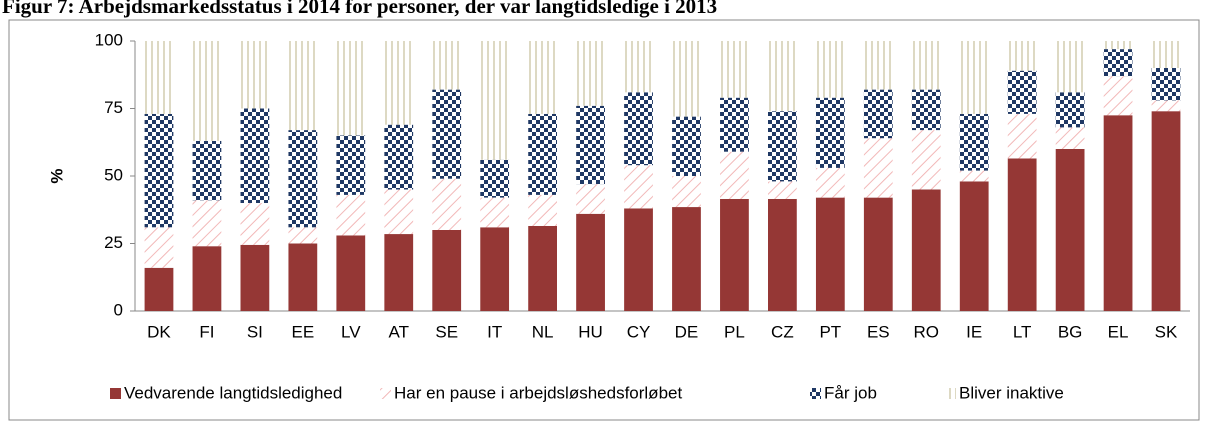 This screenshot has height=421, width=1205. I want to click on x-tick-label: BG, so click(1070, 331).